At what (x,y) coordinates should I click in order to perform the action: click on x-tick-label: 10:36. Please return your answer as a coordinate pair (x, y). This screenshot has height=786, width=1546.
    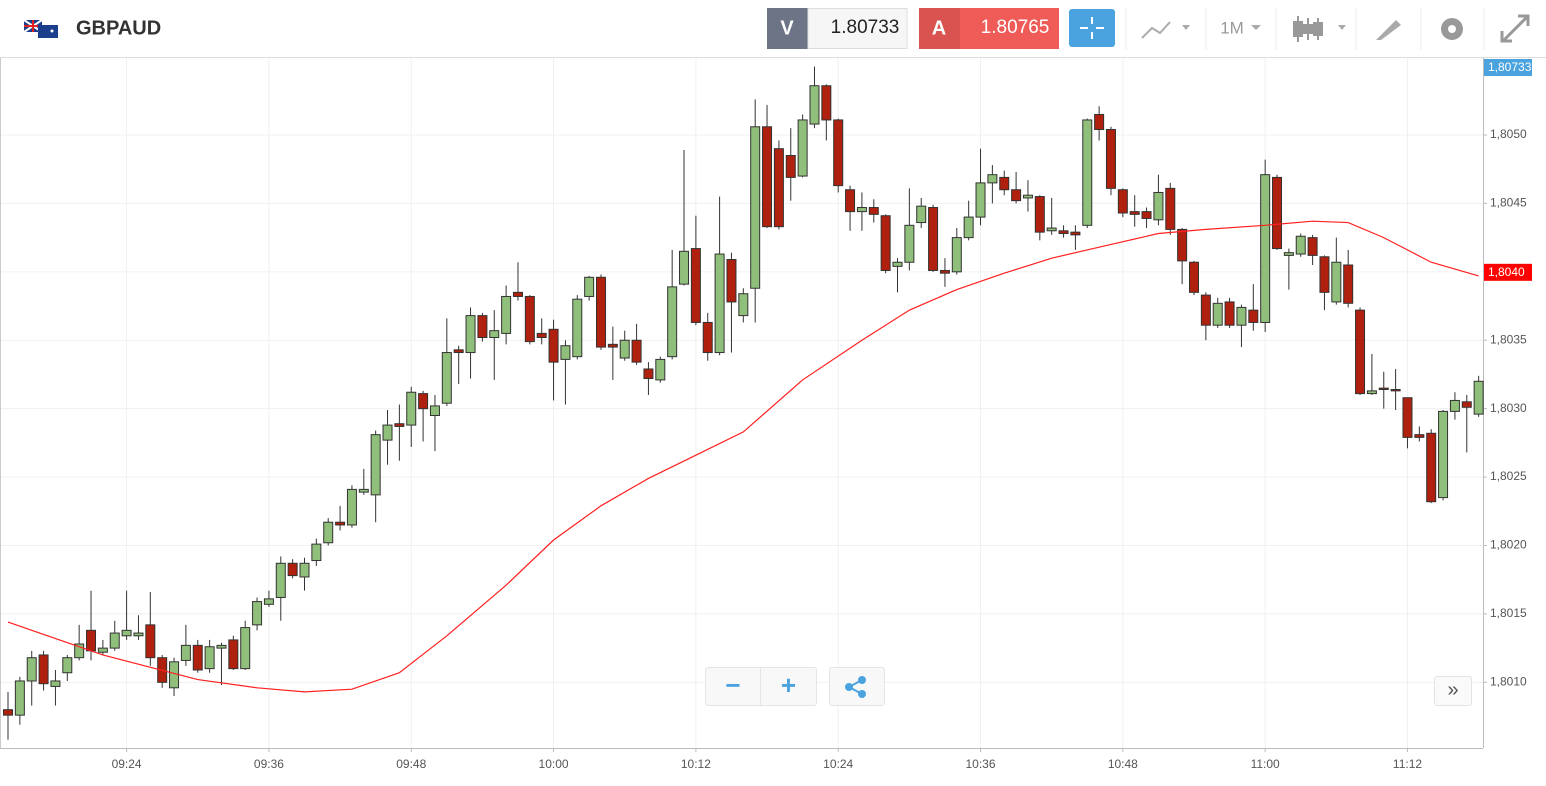
    Looking at the image, I should click on (981, 764).